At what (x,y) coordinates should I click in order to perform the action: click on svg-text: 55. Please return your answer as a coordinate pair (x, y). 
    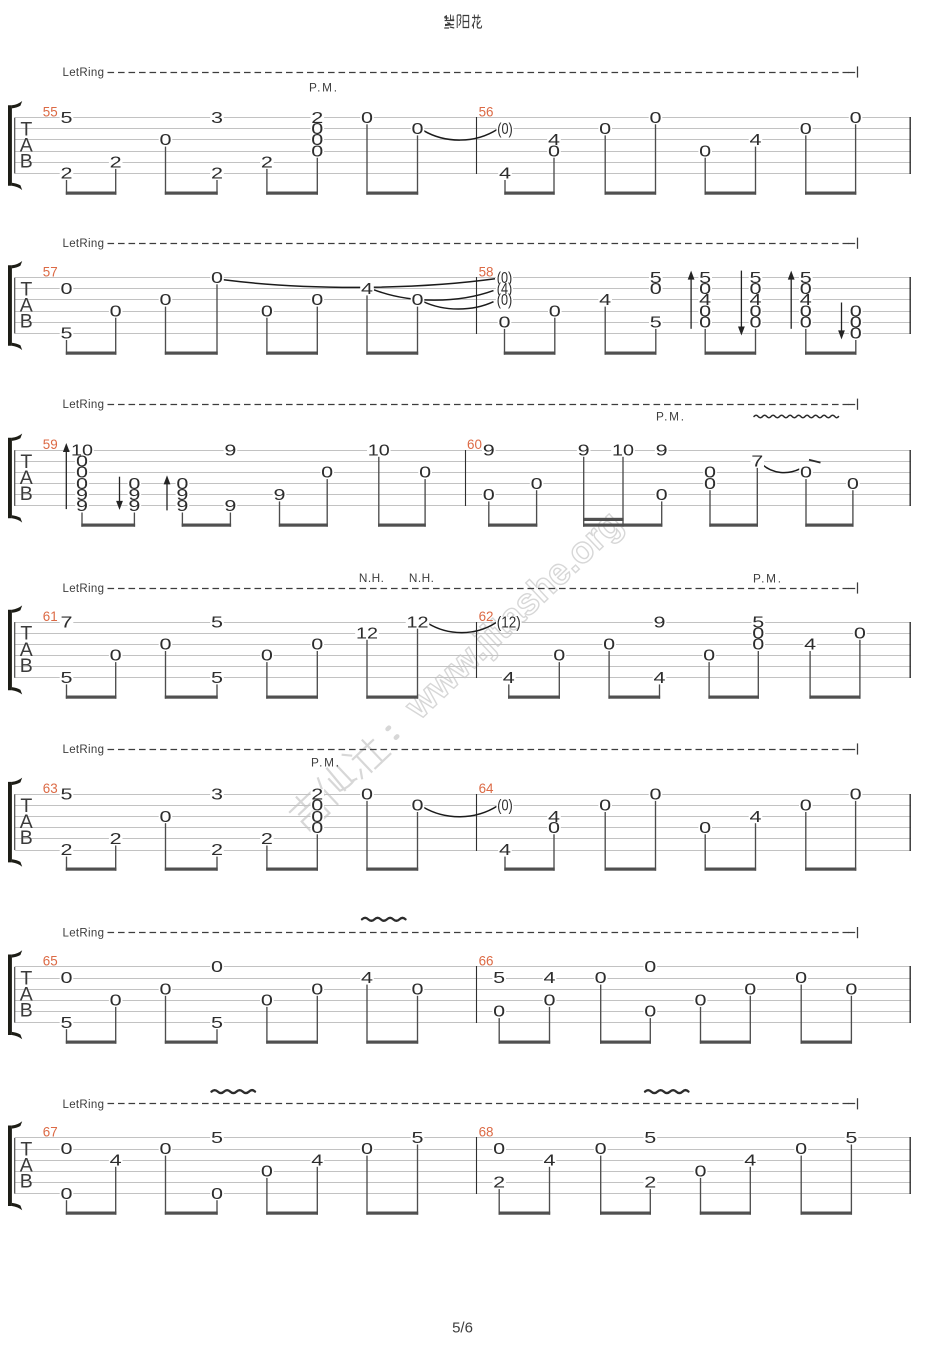
    Looking at the image, I should click on (50, 112).